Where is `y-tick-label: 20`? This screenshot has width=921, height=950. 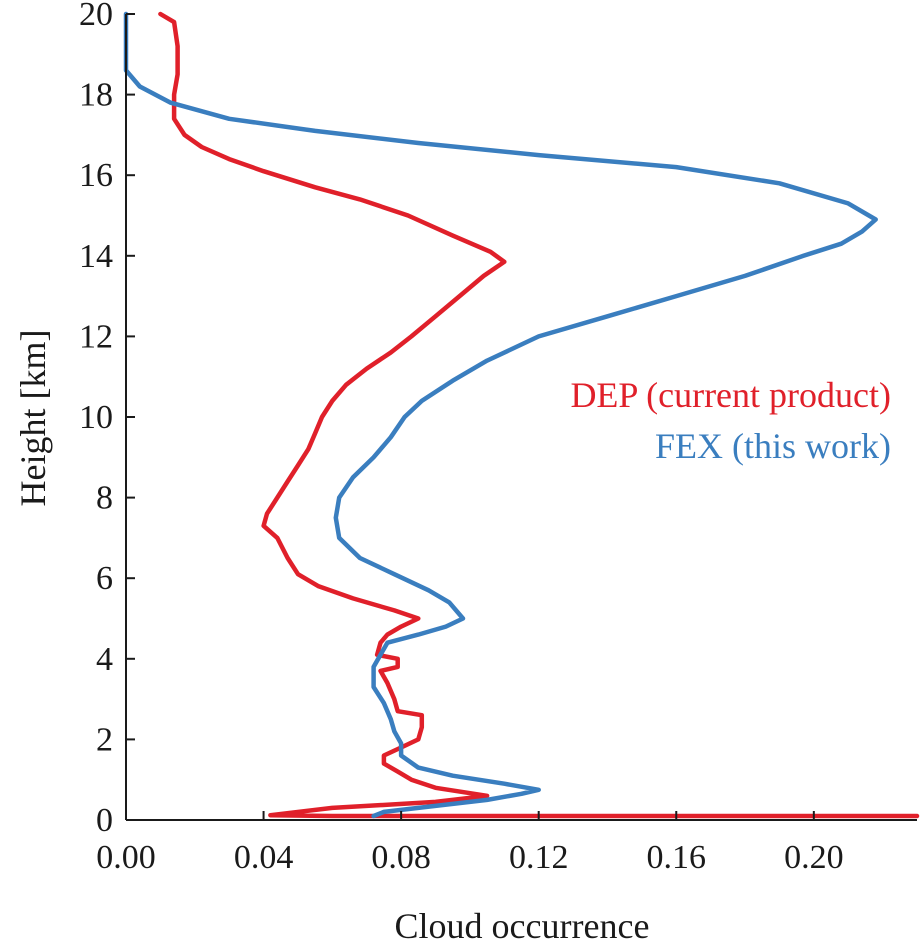 y-tick-label: 20 is located at coordinates (96, 16).